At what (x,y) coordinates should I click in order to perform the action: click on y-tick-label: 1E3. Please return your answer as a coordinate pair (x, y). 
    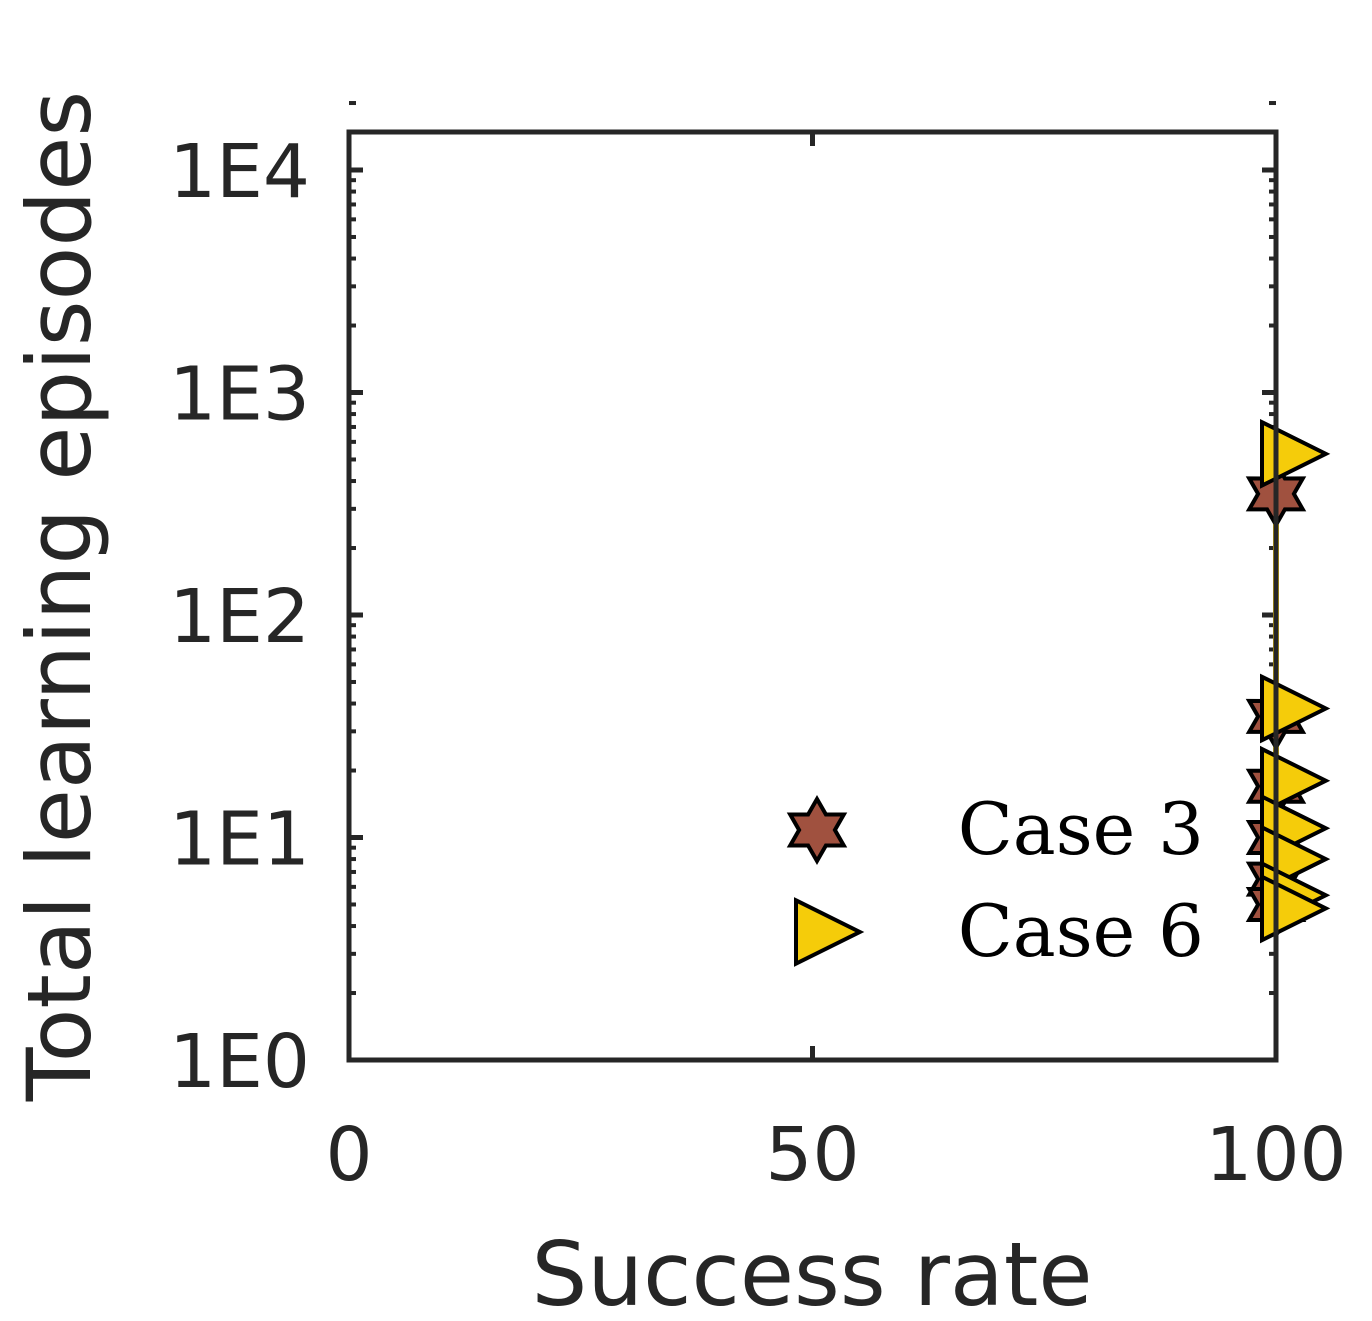
    Looking at the image, I should click on (239, 395).